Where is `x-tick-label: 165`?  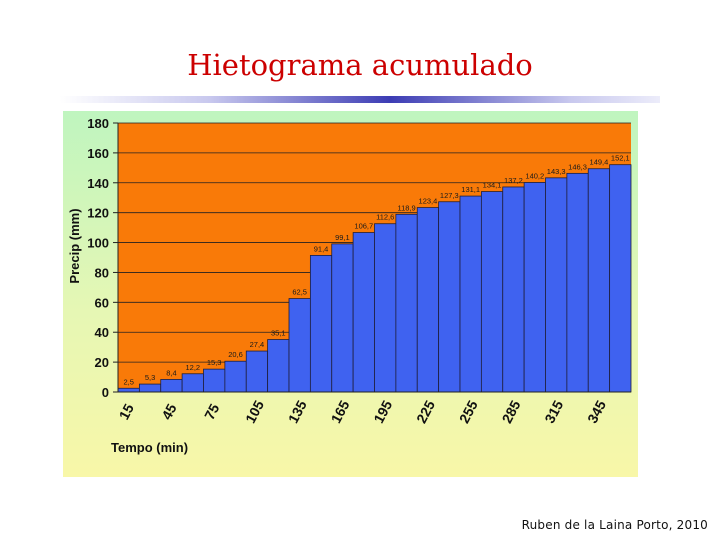
x-tick-label: 165 is located at coordinates (339, 411).